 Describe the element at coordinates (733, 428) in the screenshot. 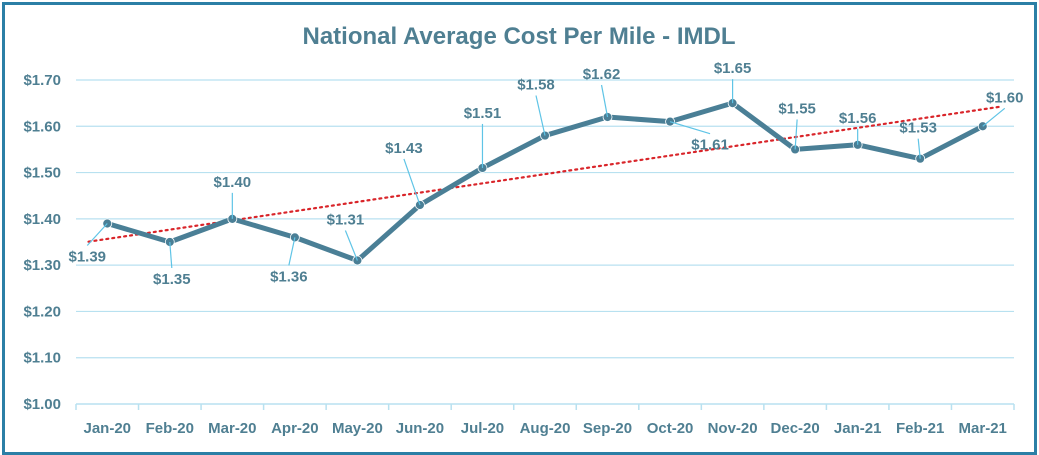

I see `x-tick-label: Nov-20` at that location.